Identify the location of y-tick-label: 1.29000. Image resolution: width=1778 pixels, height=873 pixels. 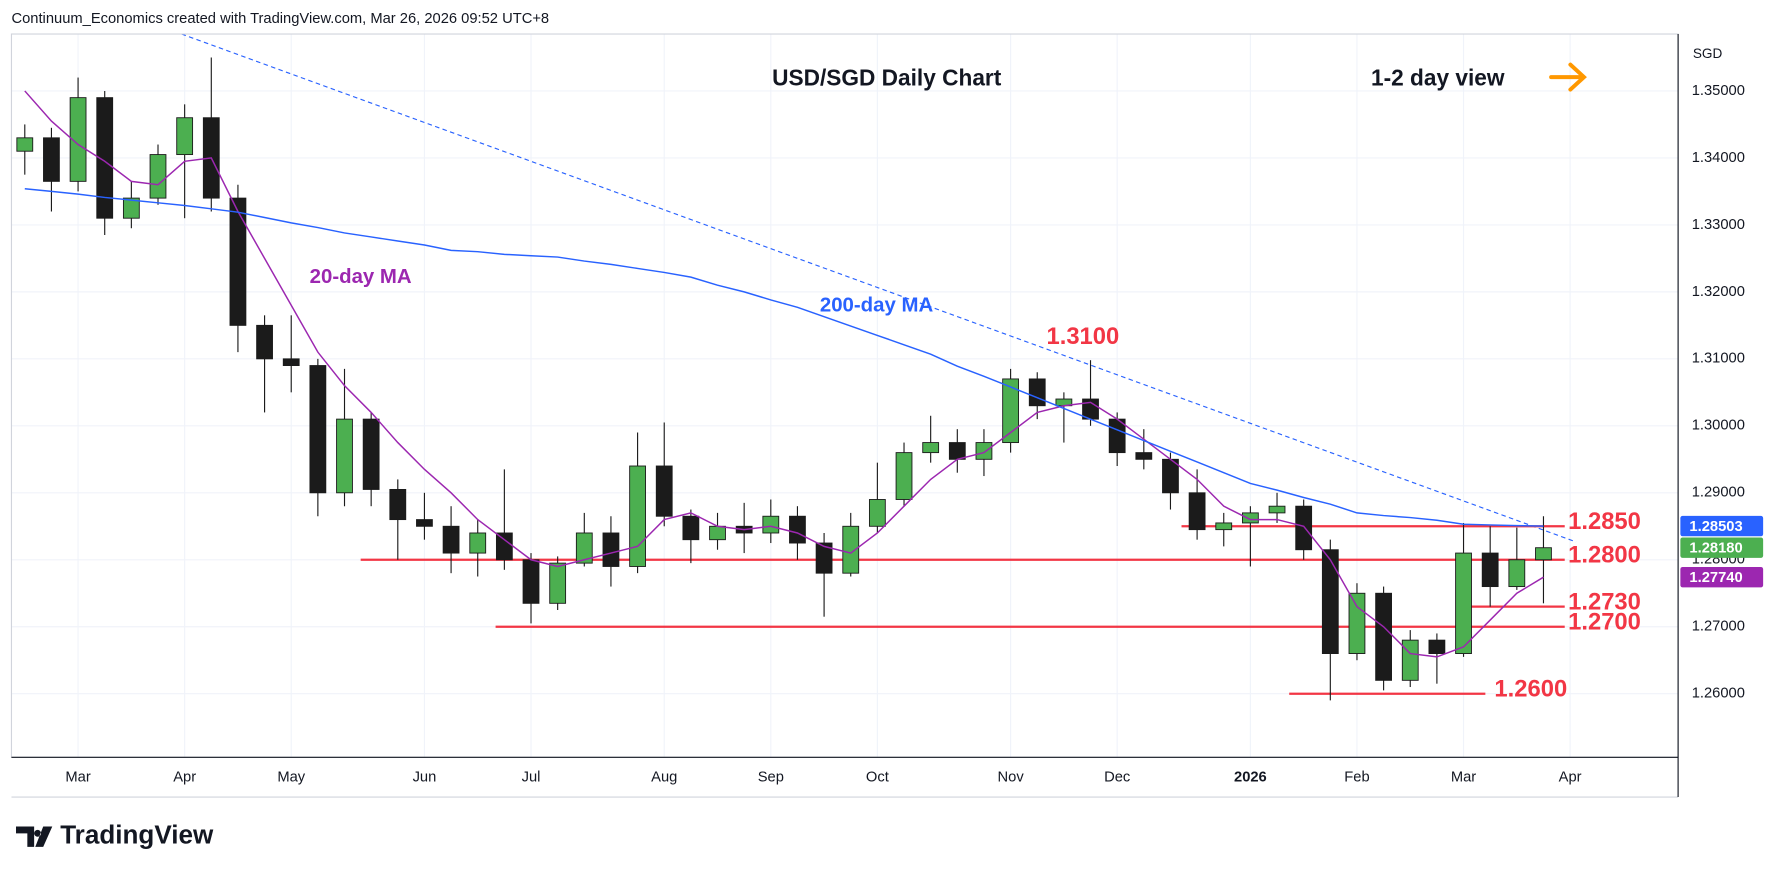
(1718, 493).